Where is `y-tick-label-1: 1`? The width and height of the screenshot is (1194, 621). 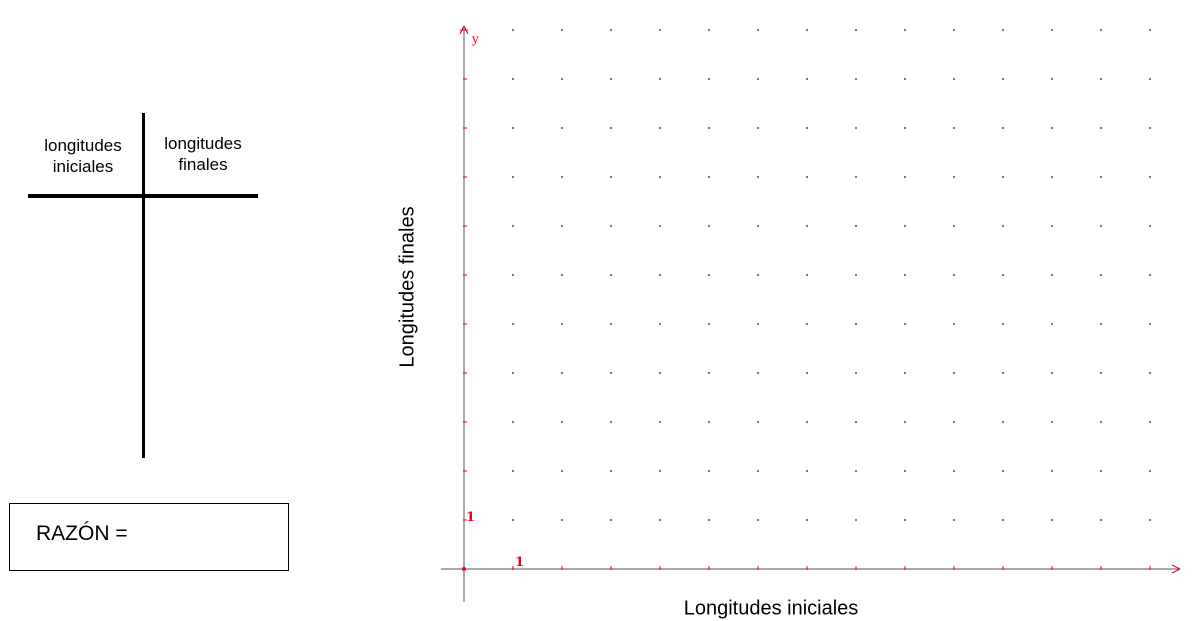 y-tick-label-1: 1 is located at coordinates (470, 517).